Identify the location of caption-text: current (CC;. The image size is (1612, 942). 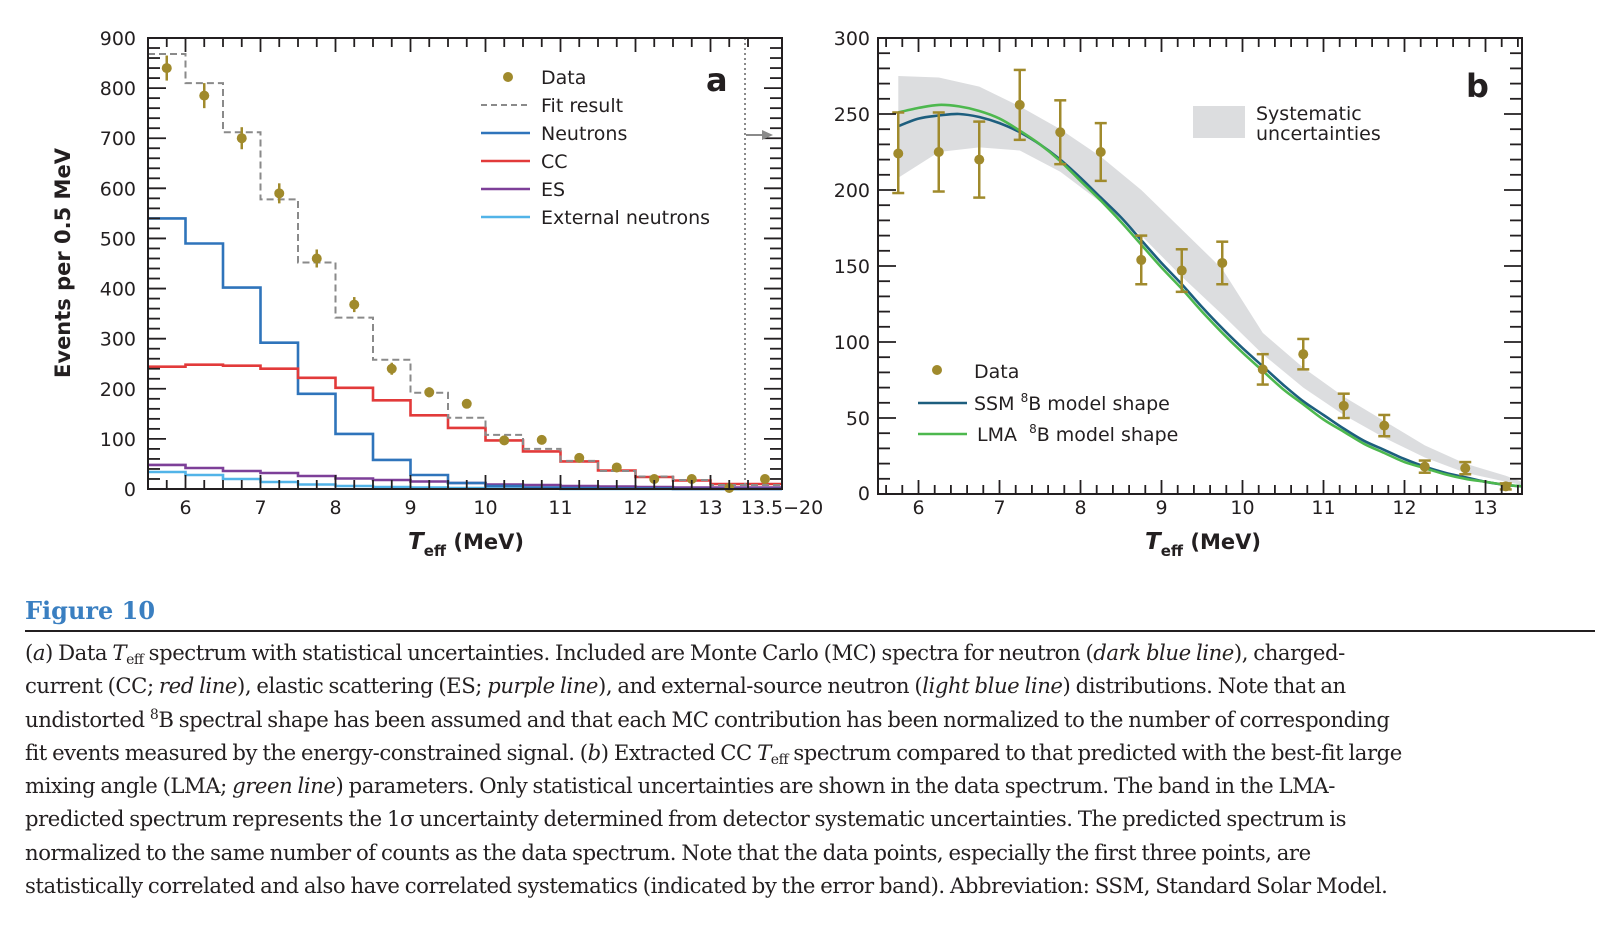
(92, 686).